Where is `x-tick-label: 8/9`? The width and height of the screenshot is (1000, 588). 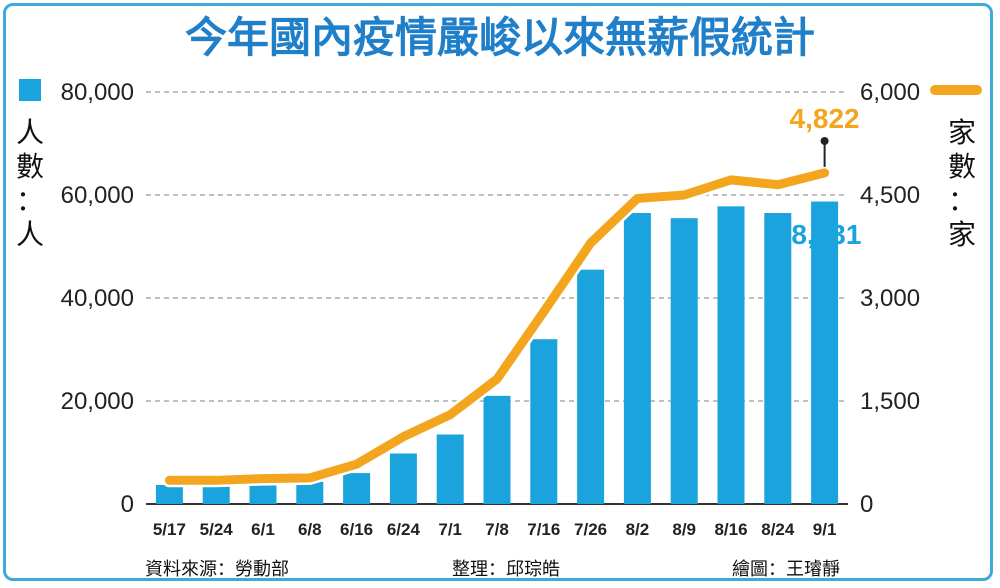 x-tick-label: 8/9 is located at coordinates (684, 529).